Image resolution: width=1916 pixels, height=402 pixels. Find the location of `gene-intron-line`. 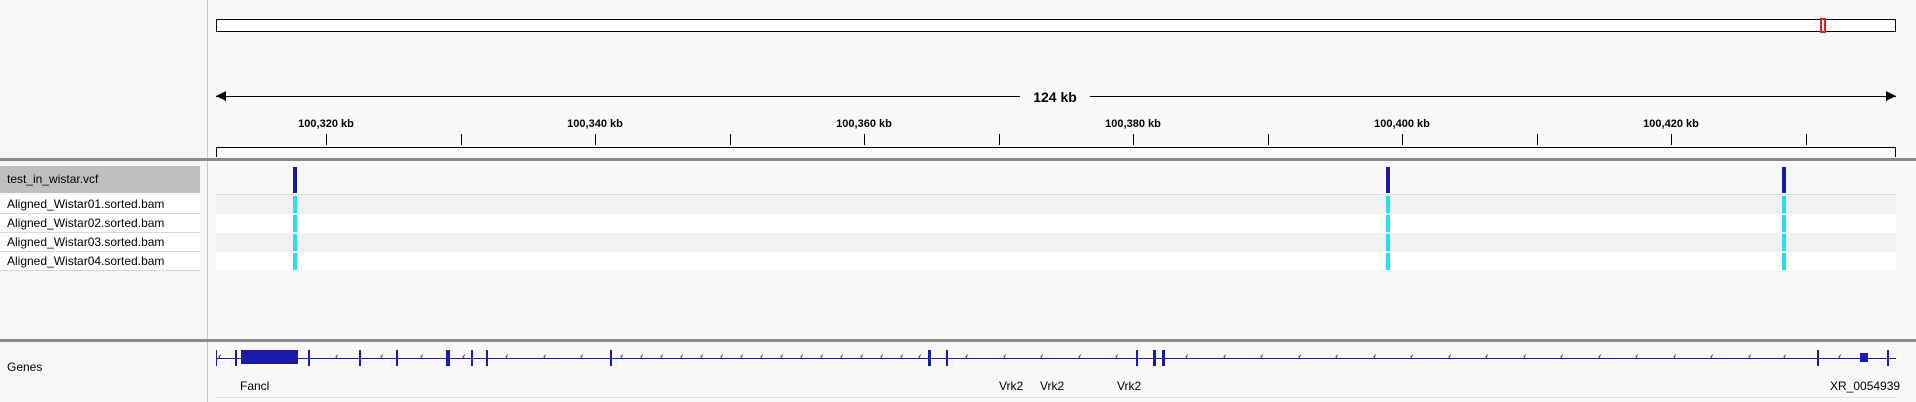

gene-intron-line is located at coordinates (1056, 358).